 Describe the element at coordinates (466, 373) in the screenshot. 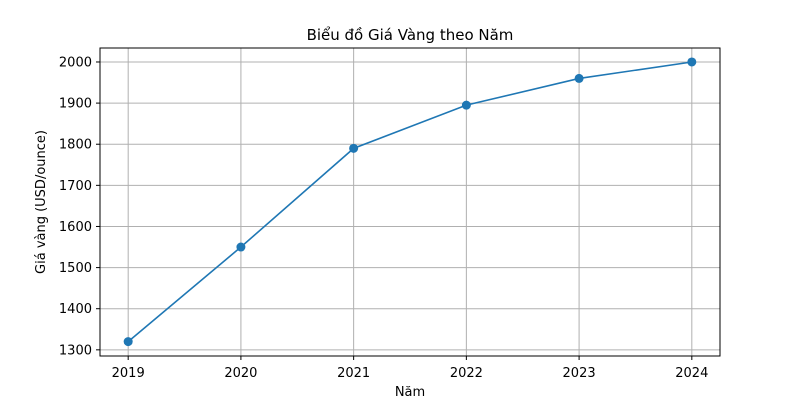

I see `x-tick-label: 2022` at that location.